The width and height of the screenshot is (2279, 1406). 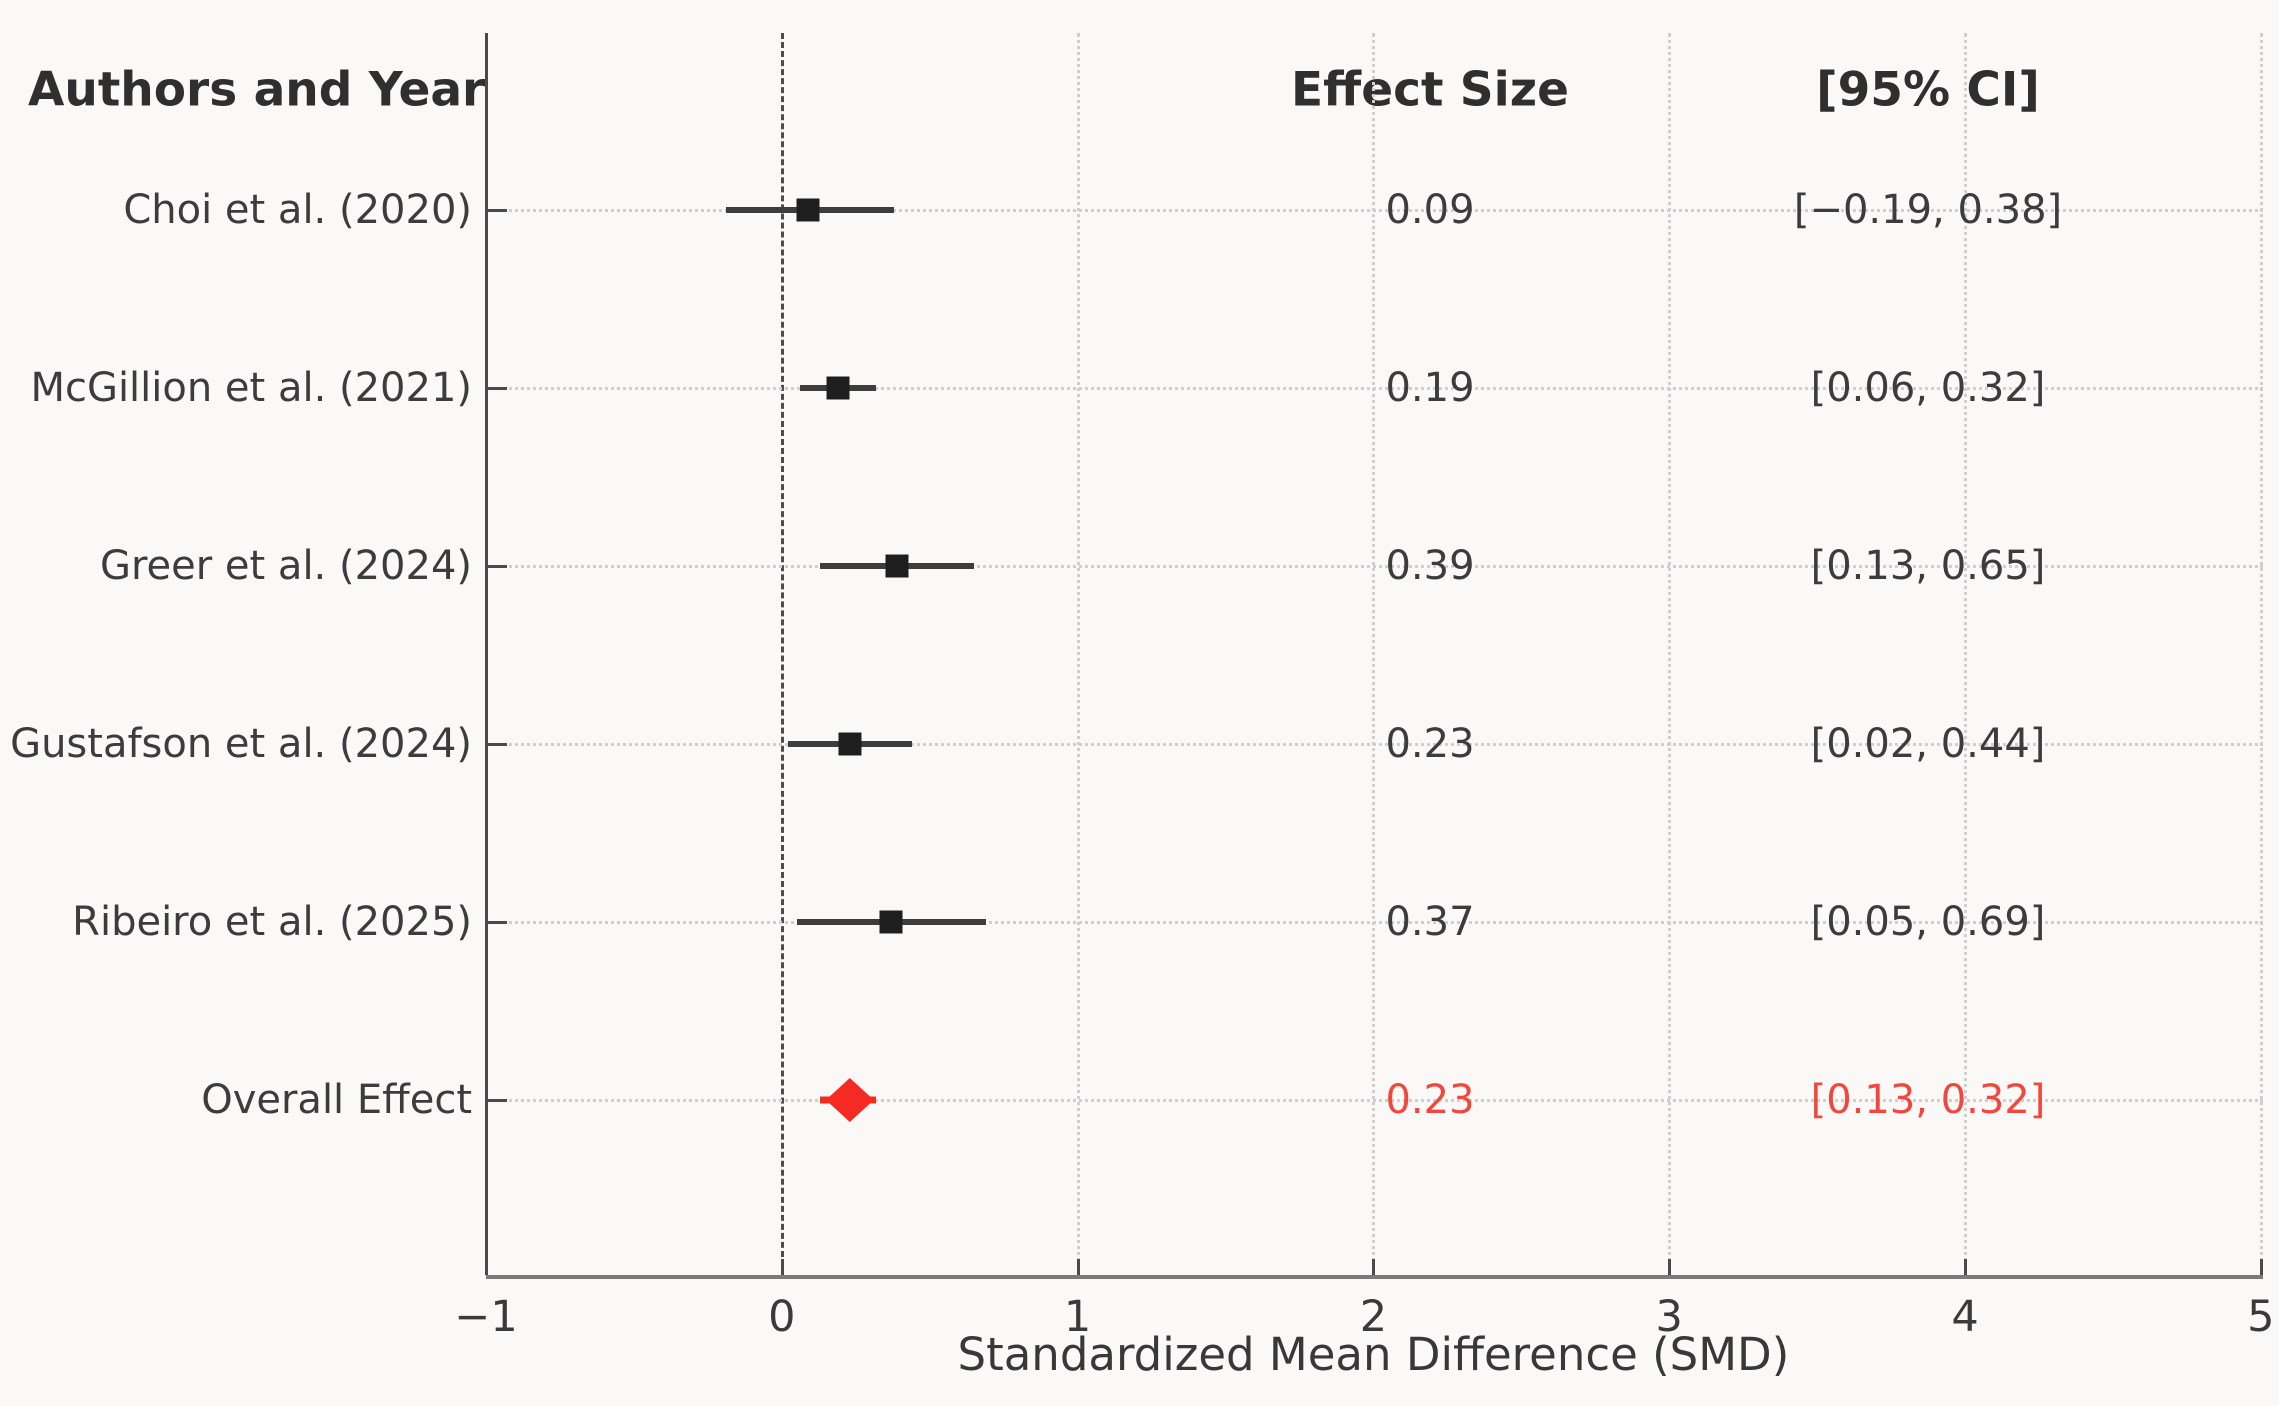 I want to click on overall-row-gridline, so click(x=1374, y=1100).